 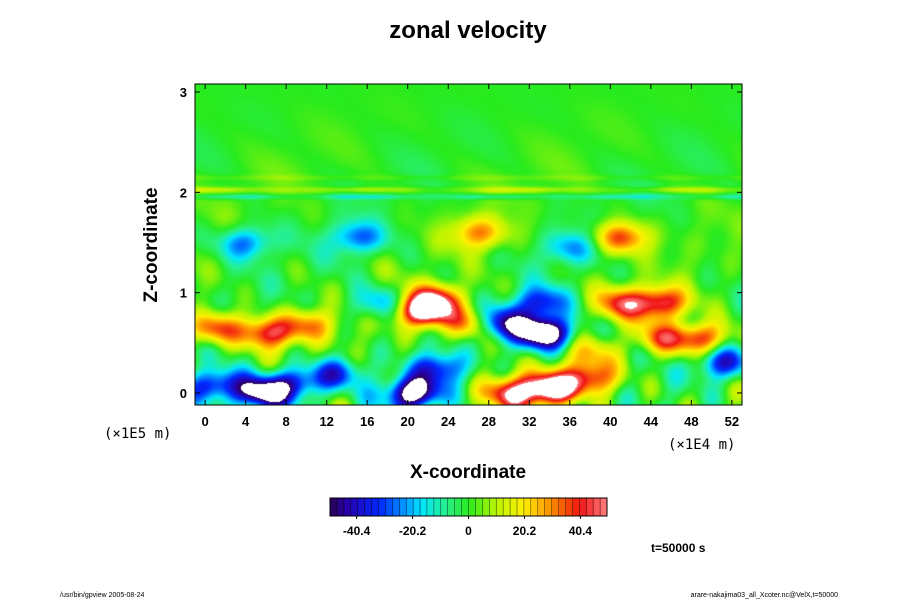 I want to click on colorbar: -40.4 -20.2 0 20.2 40.4, so click(x=468, y=517).